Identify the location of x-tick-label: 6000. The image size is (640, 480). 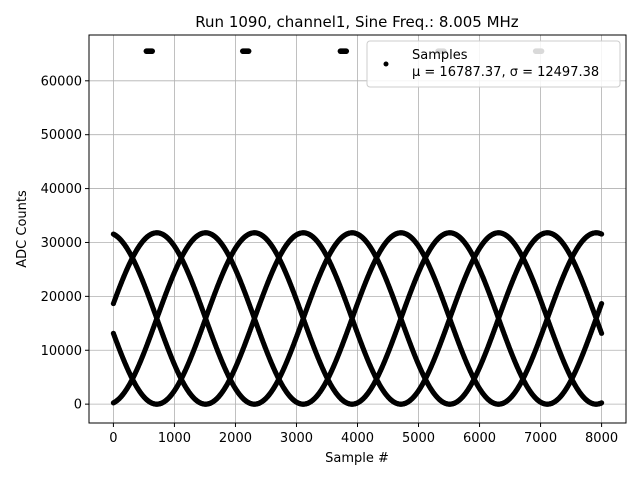
(479, 438).